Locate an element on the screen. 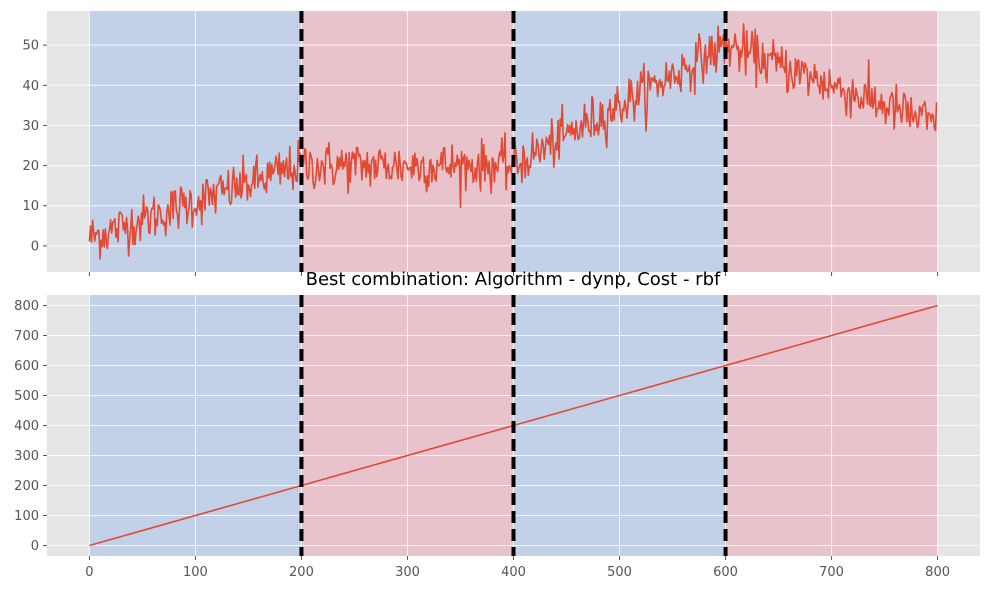  y-tick-label: 700 is located at coordinates (26, 336).